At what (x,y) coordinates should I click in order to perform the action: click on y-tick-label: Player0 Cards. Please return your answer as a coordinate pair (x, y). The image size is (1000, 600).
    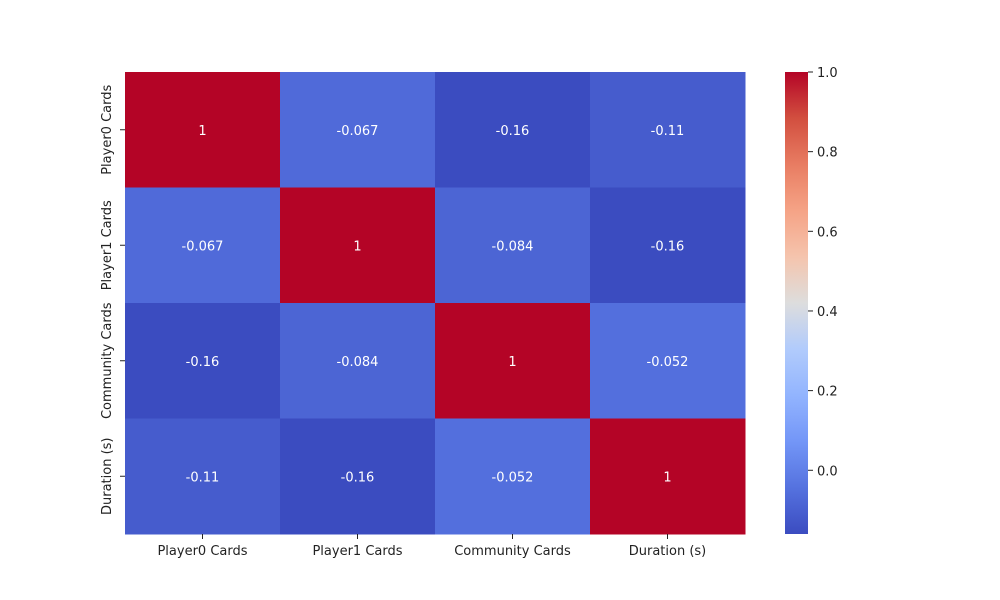
    Looking at the image, I should click on (107, 130).